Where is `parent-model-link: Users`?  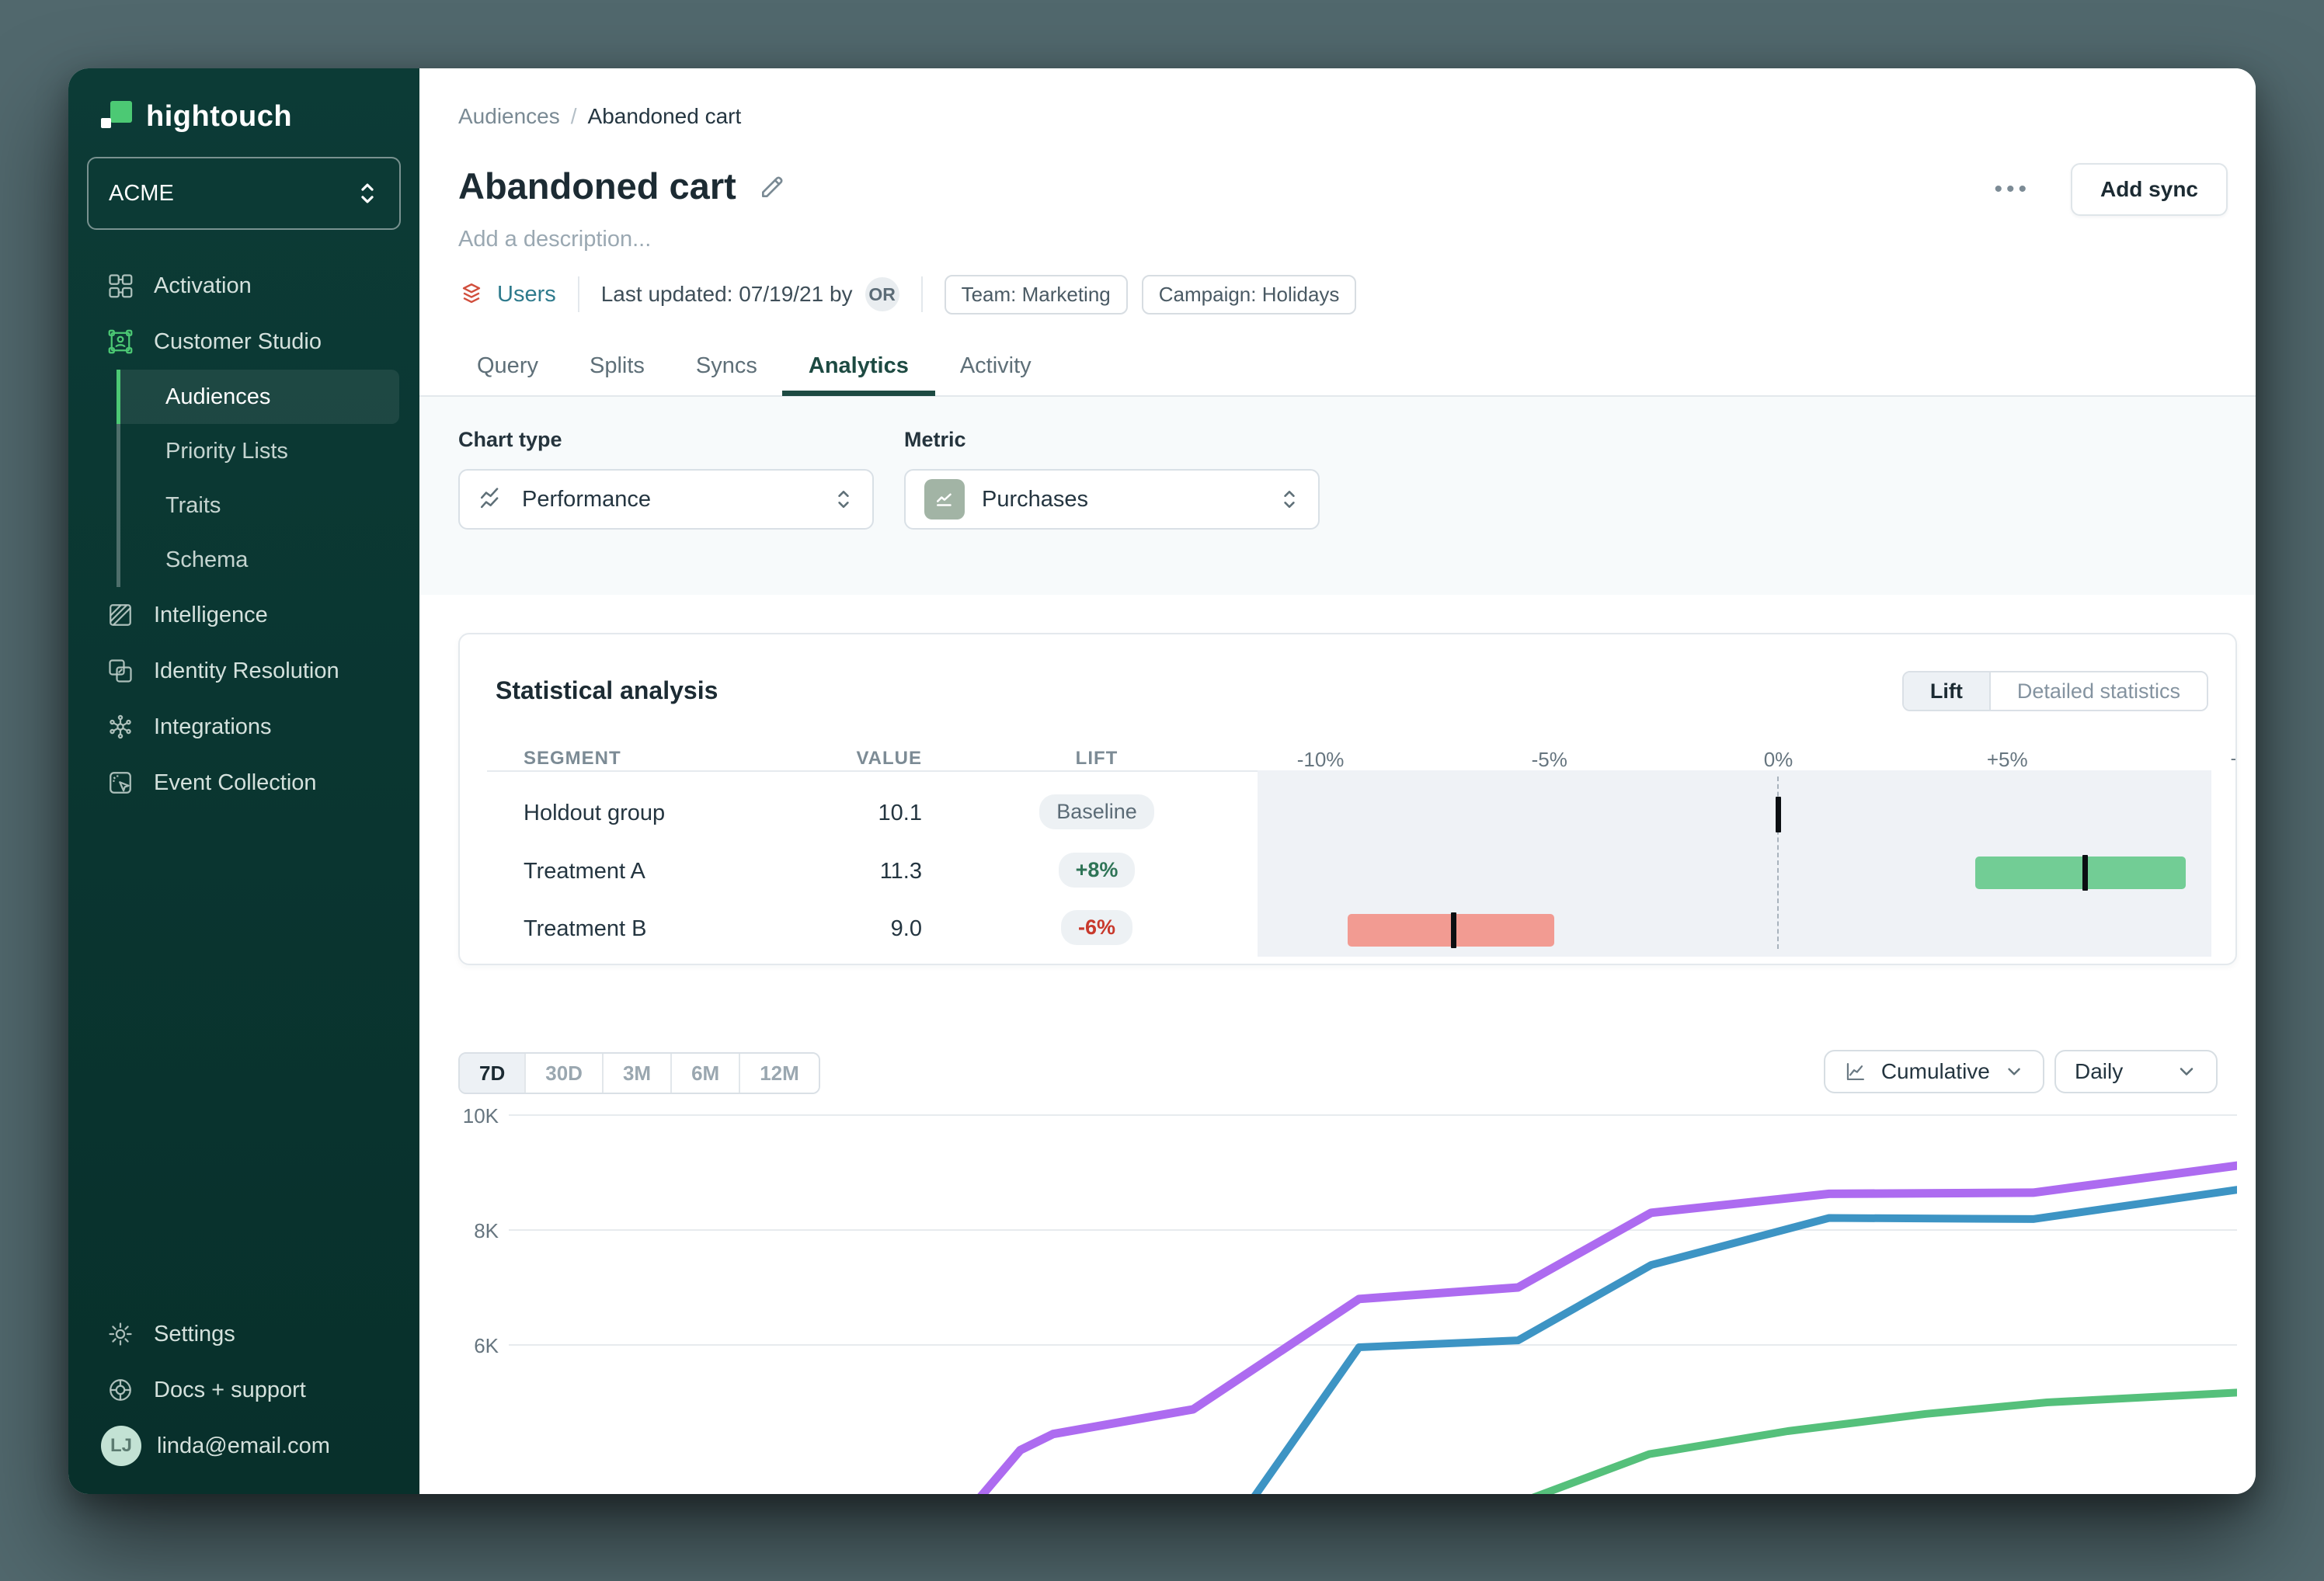
parent-model-link: Users is located at coordinates (507, 294).